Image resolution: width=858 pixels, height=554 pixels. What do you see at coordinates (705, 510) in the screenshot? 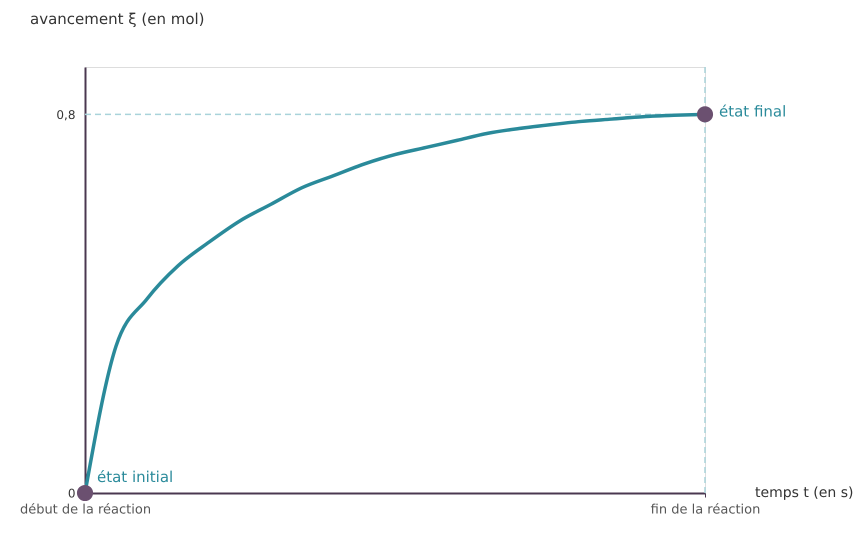
I see `x-tick-label: fin de la réaction` at bounding box center [705, 510].